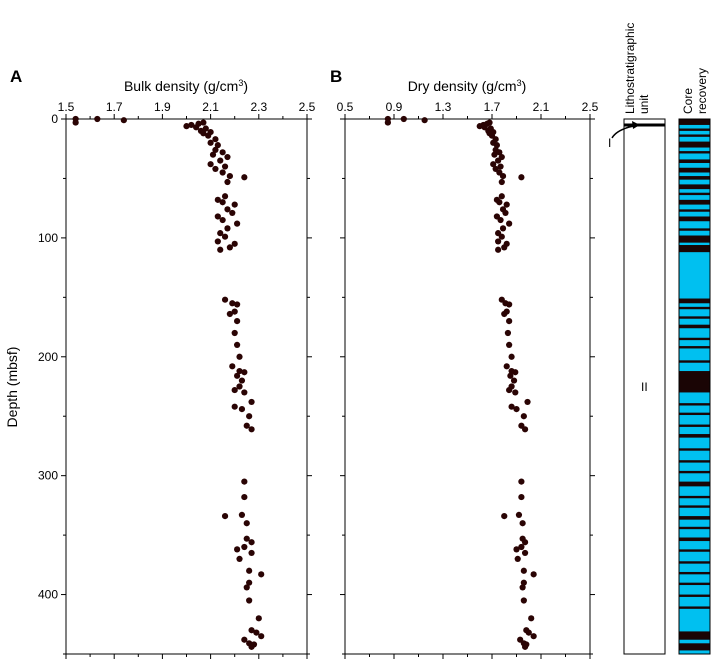 The width and height of the screenshot is (722, 668). I want to click on panel-a-x-tick-label: 2.3, so click(258, 107).